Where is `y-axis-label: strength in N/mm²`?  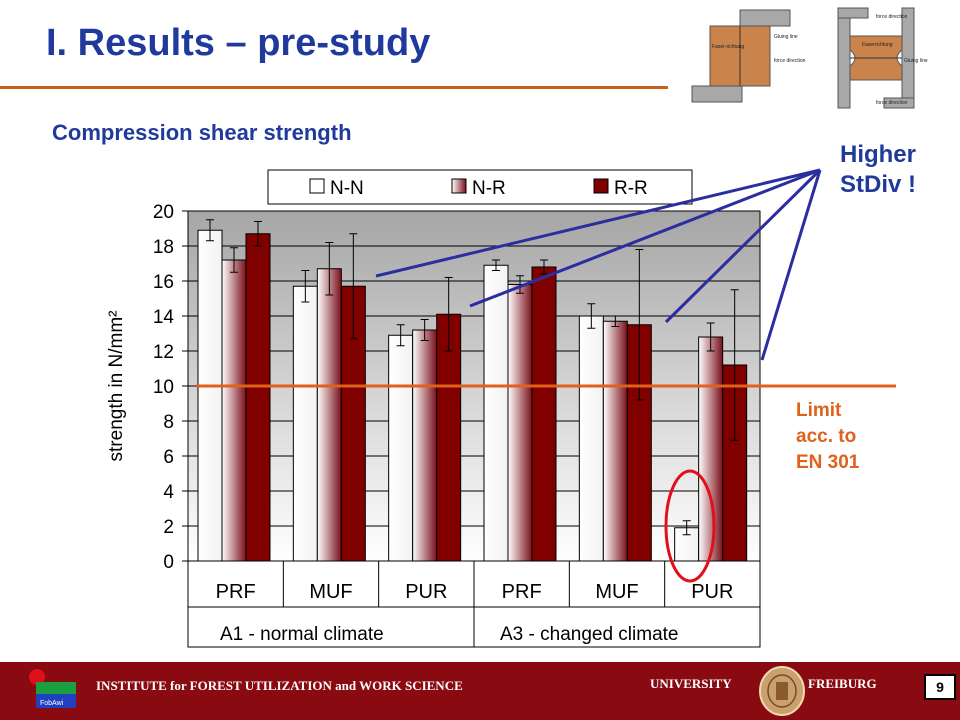 y-axis-label: strength in N/mm² is located at coordinates (116, 386).